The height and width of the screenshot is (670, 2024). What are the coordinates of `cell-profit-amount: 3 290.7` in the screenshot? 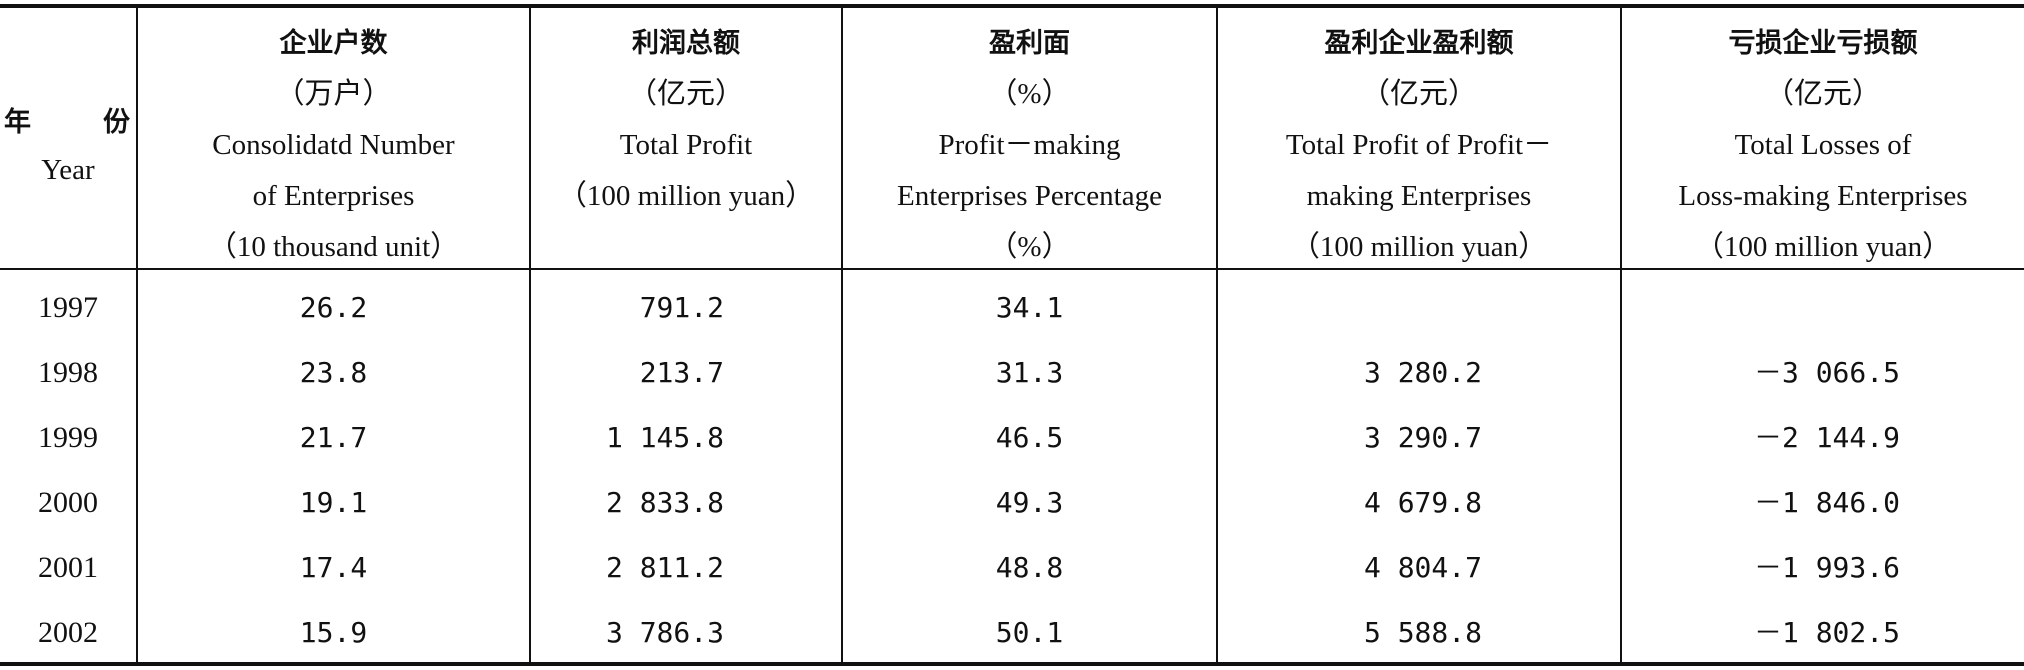 It's located at (1422, 437).